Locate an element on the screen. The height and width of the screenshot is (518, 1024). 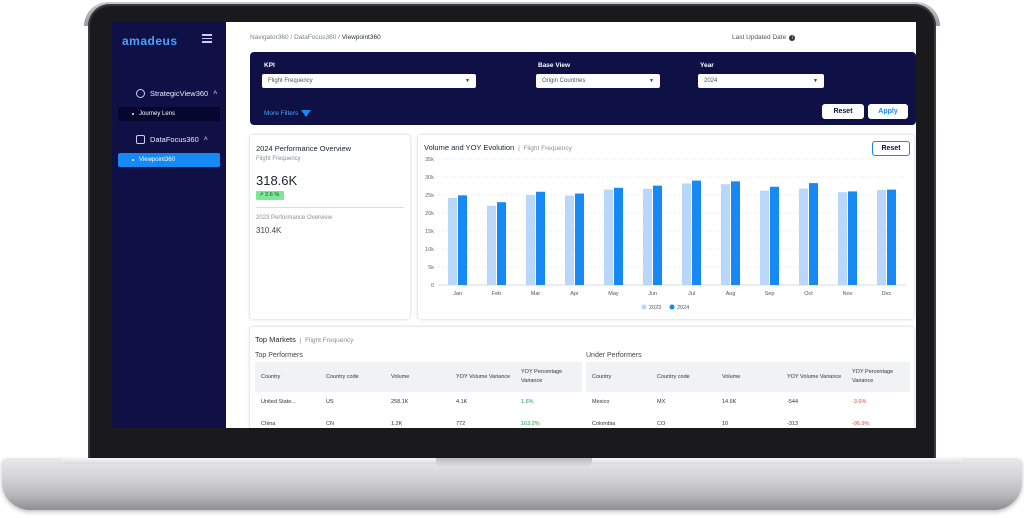
bar-2023-mar is located at coordinates (530, 240).